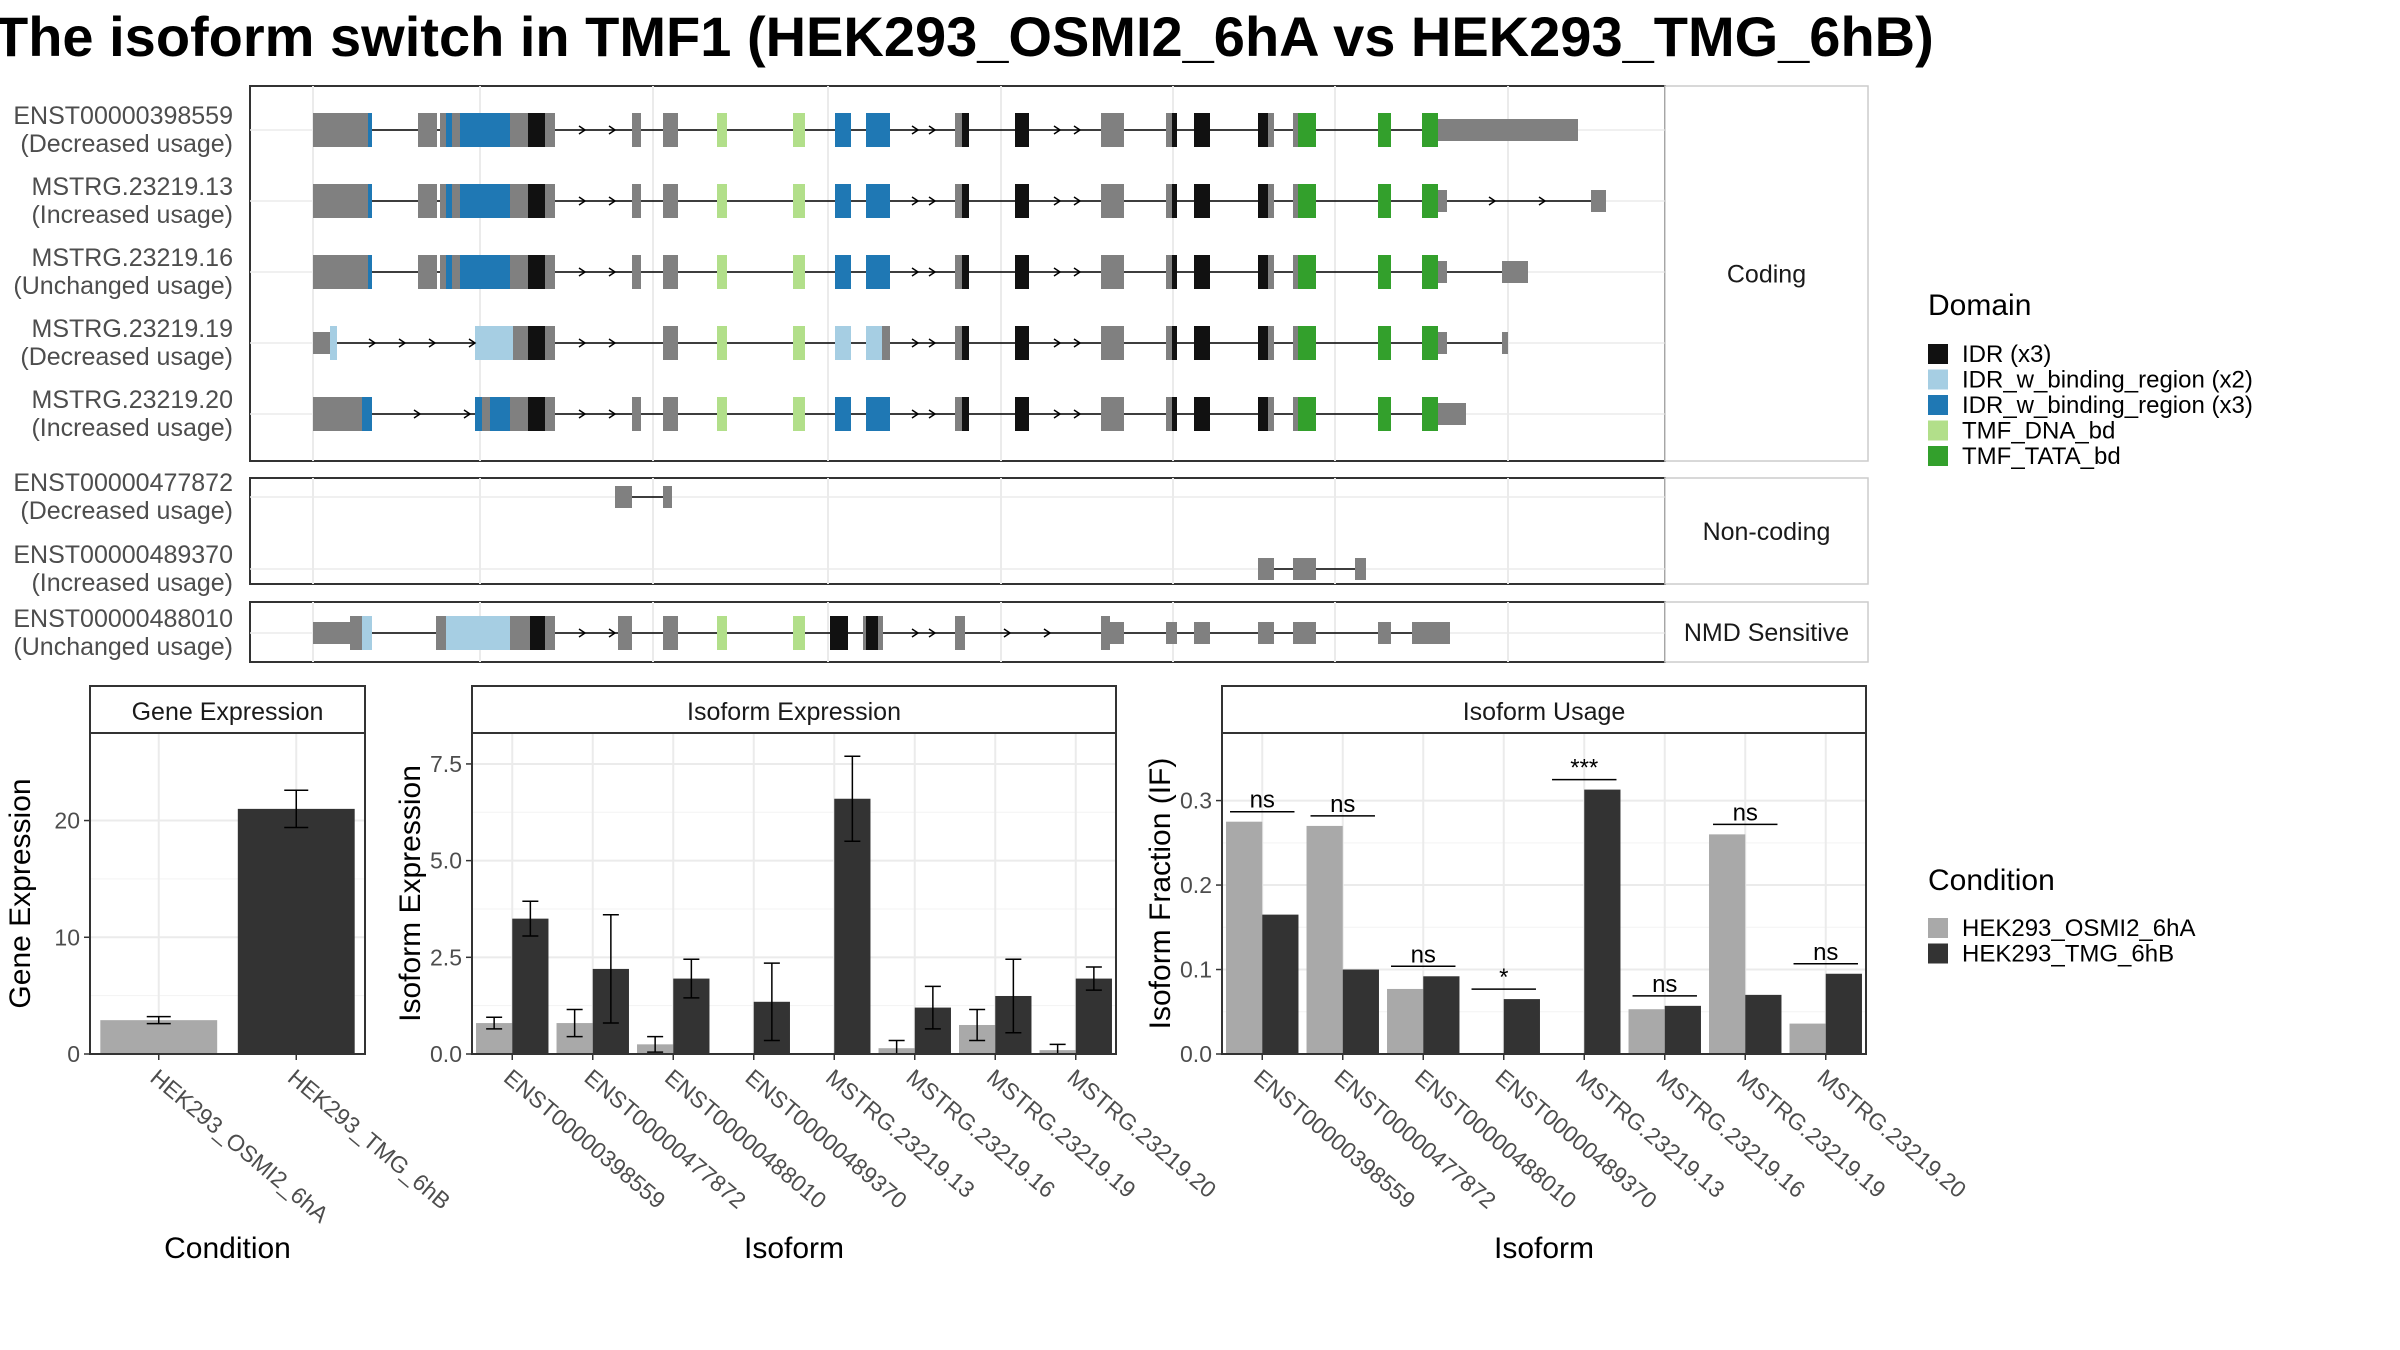  What do you see at coordinates (133, 329) in the screenshot?
I see `transcript-label: MSTRG.23219.19` at bounding box center [133, 329].